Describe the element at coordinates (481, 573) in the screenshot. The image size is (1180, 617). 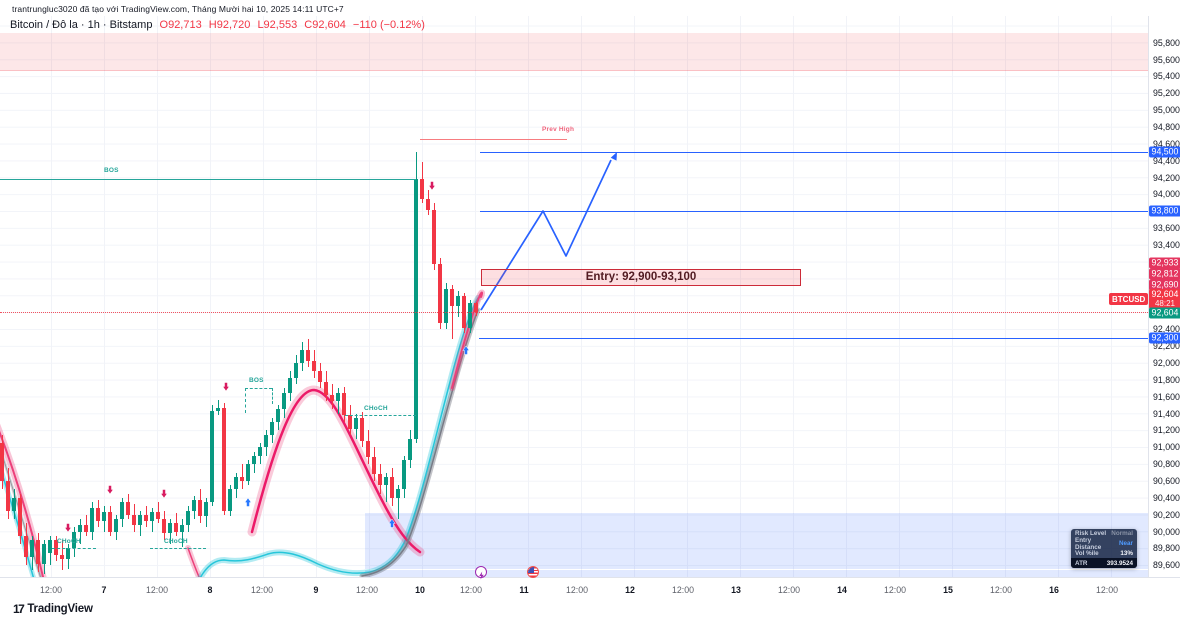
I see `economic-event-lightning-icon` at that location.